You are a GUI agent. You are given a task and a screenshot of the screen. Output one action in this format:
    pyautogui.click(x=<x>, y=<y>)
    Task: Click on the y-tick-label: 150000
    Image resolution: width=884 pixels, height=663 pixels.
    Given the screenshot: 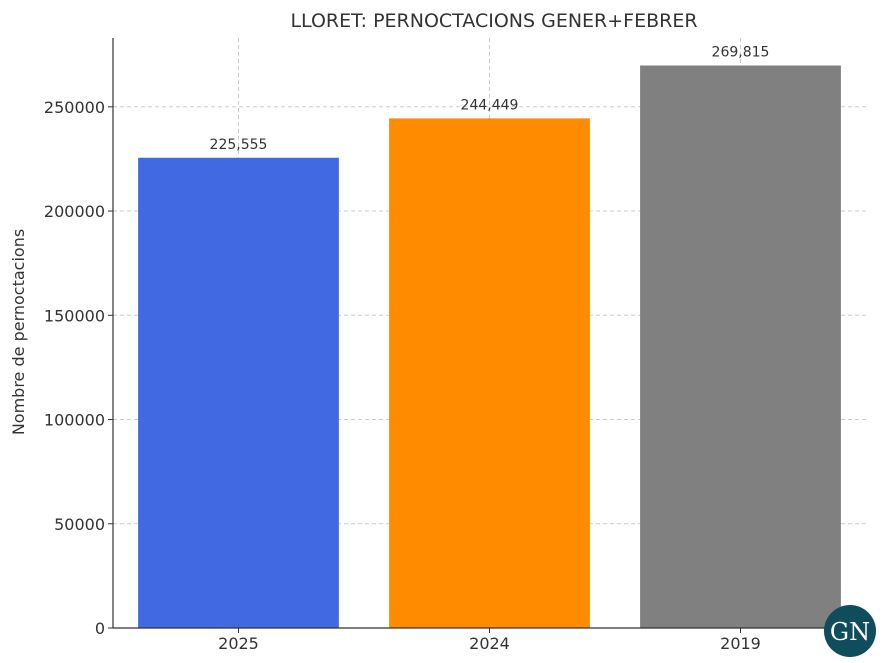 What is the action you would take?
    pyautogui.click(x=74, y=315)
    